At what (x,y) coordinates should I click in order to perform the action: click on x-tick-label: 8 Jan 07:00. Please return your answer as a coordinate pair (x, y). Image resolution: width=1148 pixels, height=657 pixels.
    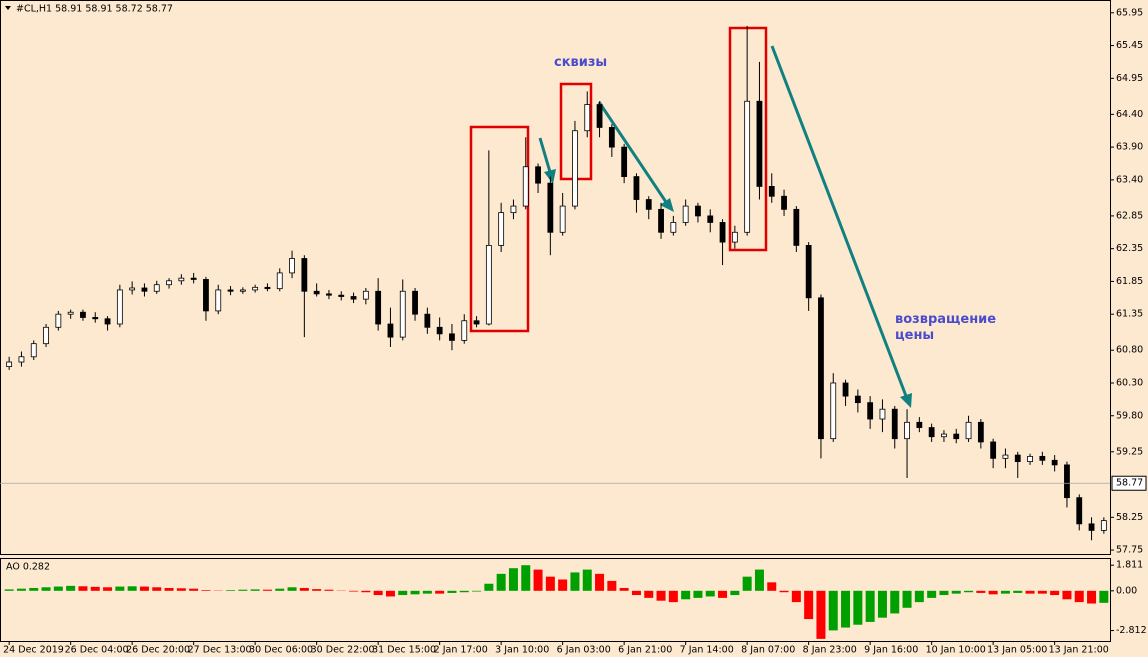
    Looking at the image, I should click on (768, 650).